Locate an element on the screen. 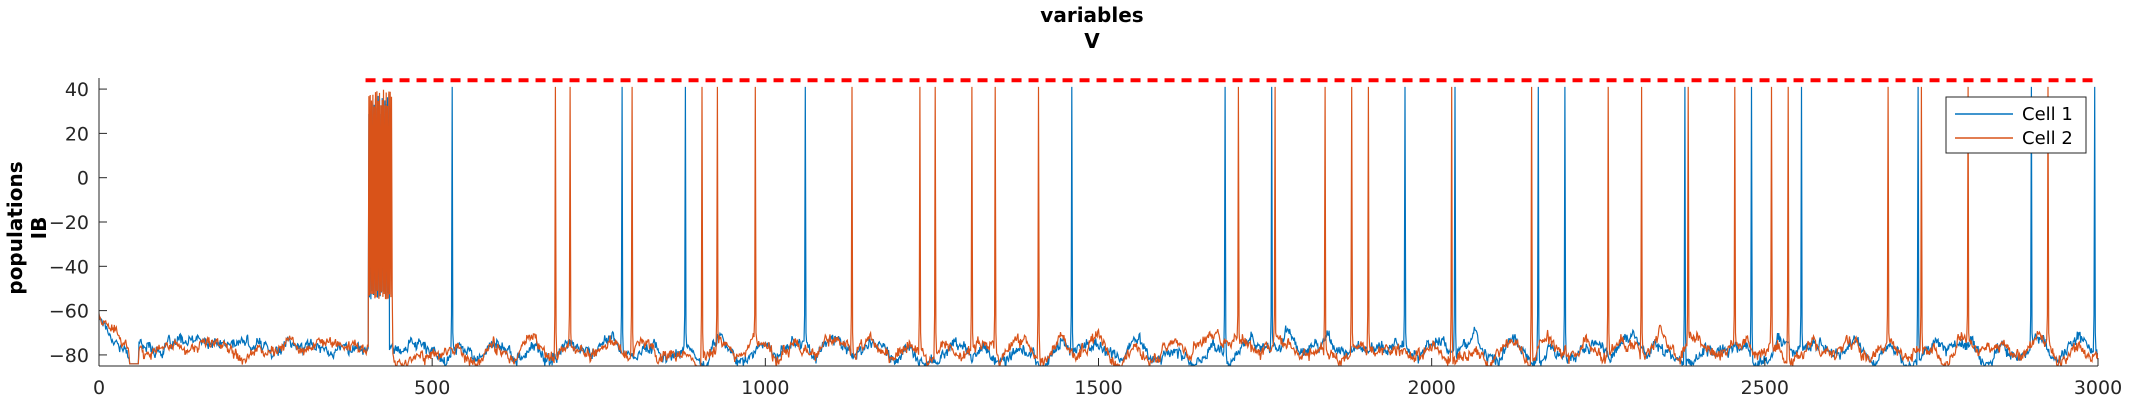 This screenshot has width=2133, height=400. legend-box is located at coordinates (2016, 125).